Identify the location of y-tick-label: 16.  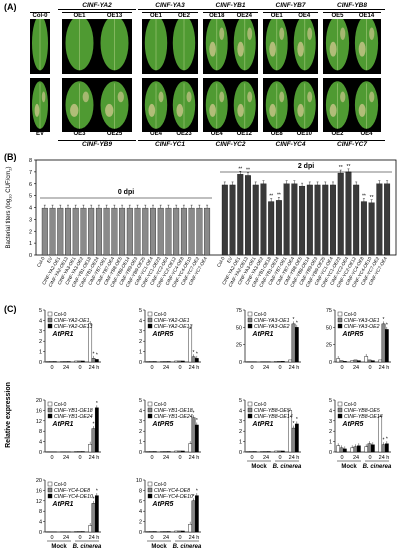
(39, 411).